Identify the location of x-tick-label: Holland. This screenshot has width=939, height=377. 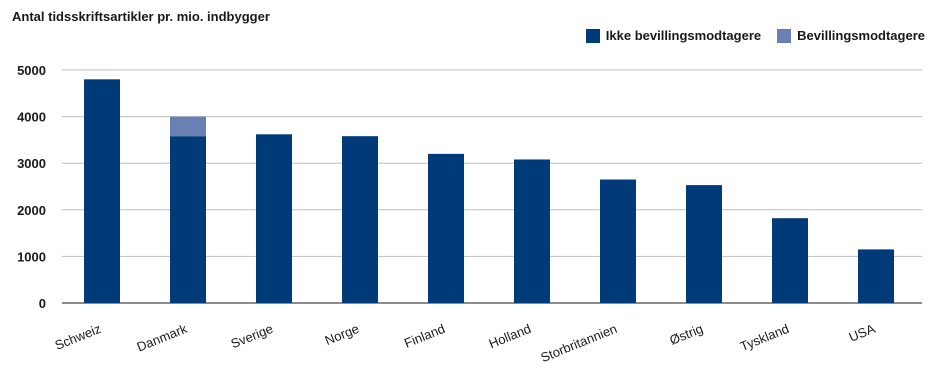
(510, 336).